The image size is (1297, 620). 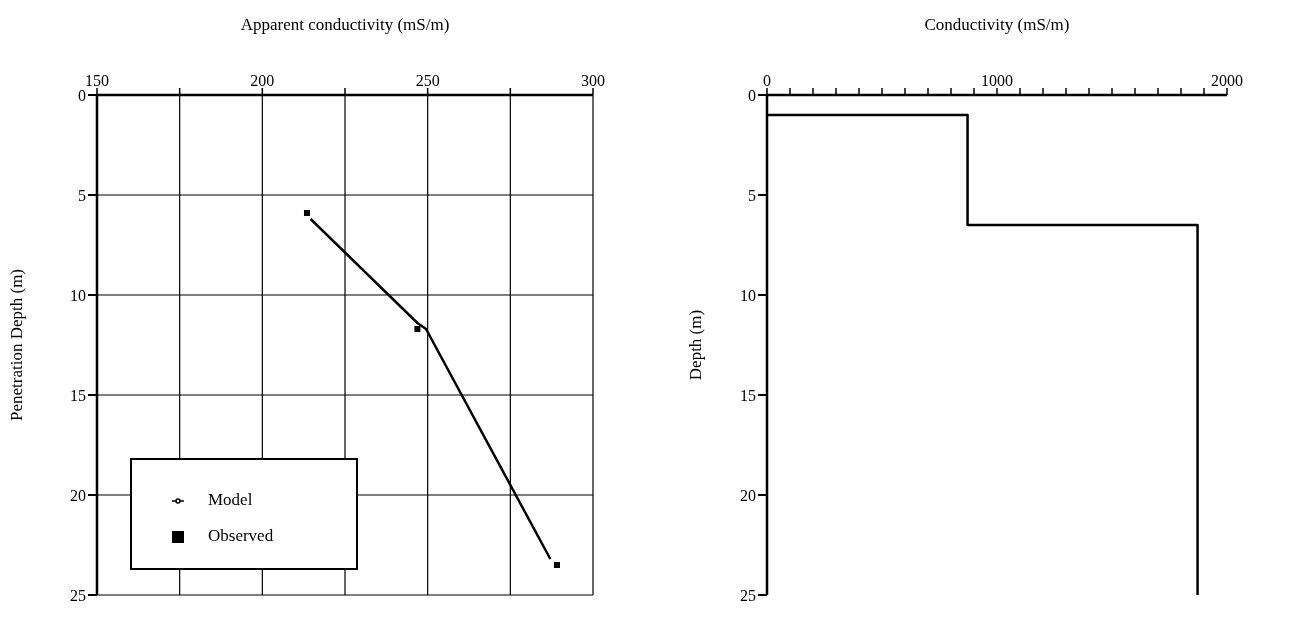 What do you see at coordinates (696, 345) in the screenshot?
I see `y-axis-title: Depth (m)` at bounding box center [696, 345].